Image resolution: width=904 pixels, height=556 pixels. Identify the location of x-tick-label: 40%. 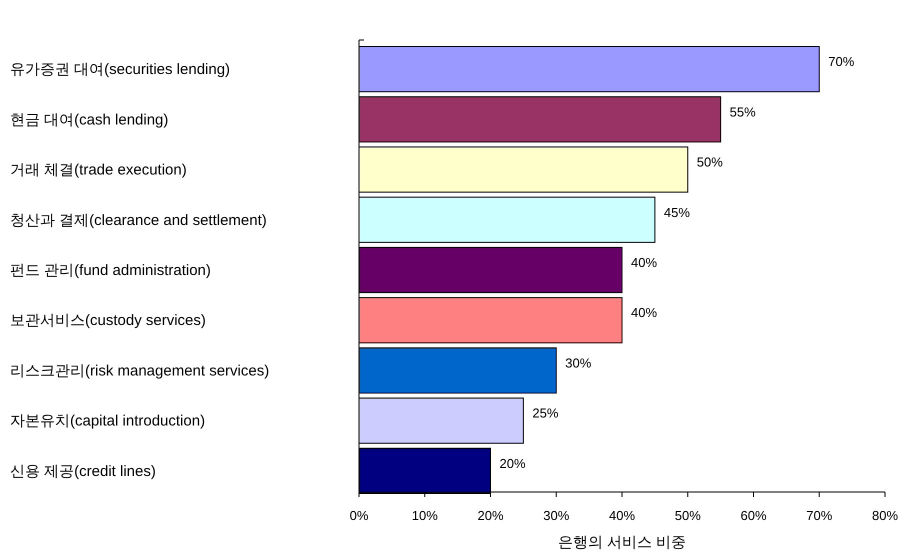
(622, 515).